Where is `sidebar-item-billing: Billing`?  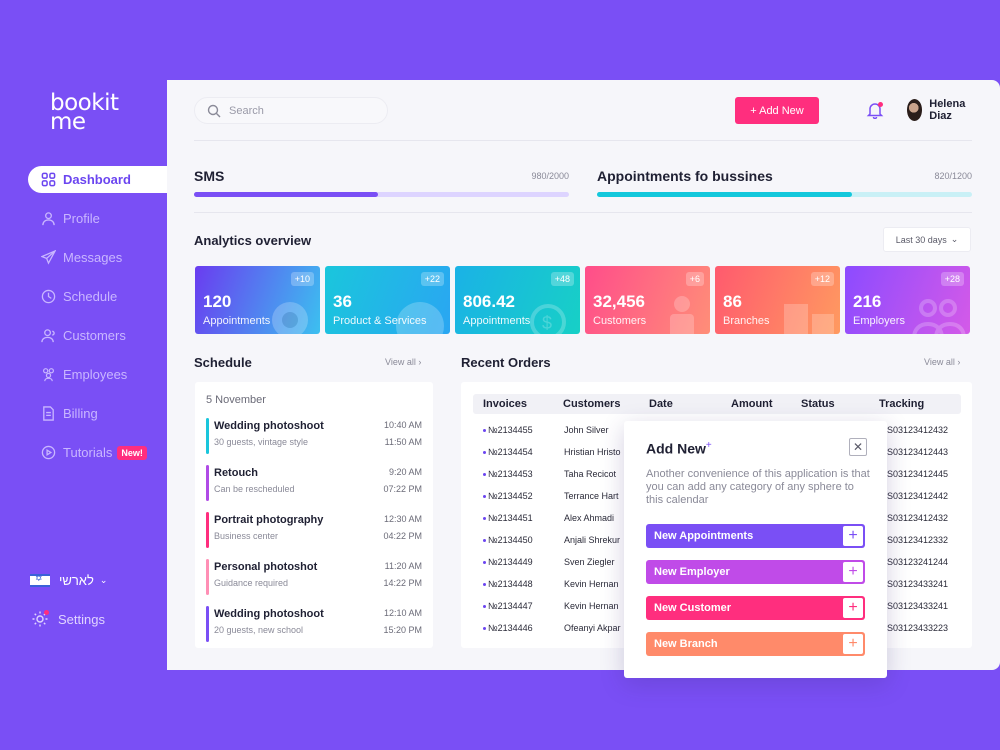
sidebar-item-billing: Billing is located at coordinates (97, 413).